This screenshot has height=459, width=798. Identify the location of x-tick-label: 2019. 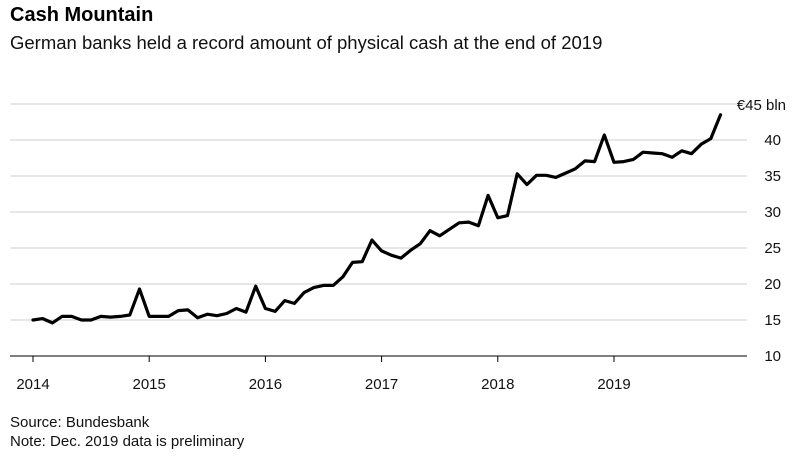
(613, 384).